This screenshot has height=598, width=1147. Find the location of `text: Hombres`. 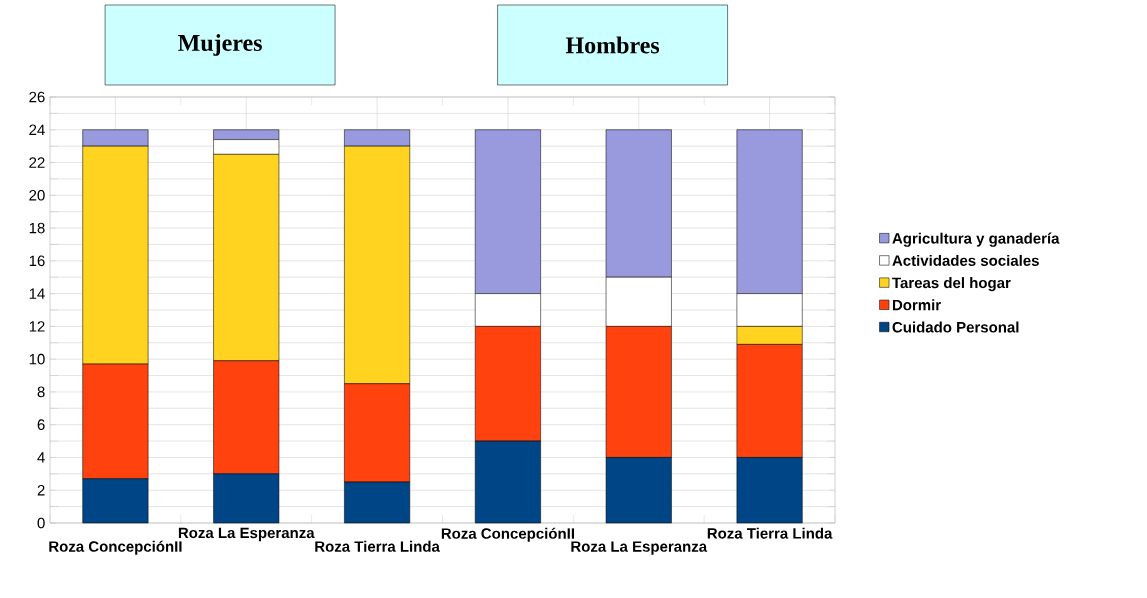

text: Hombres is located at coordinates (612, 45).